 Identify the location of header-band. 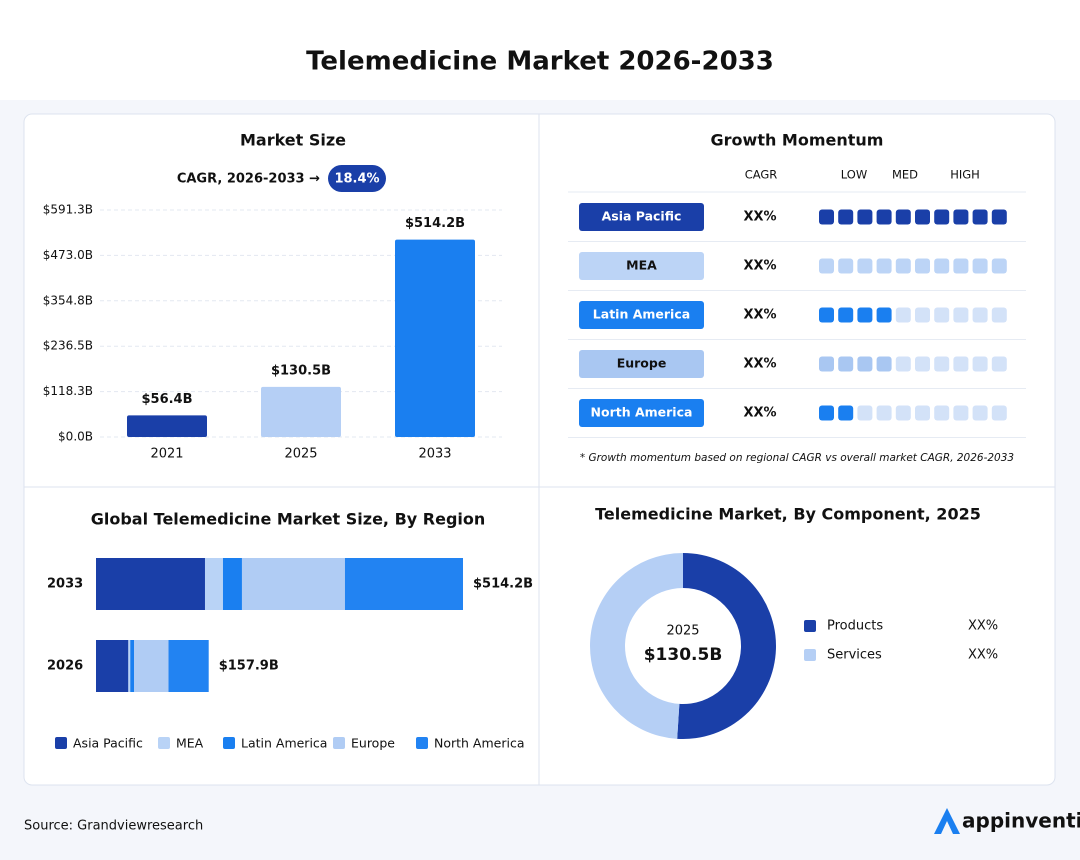
(540, 50).